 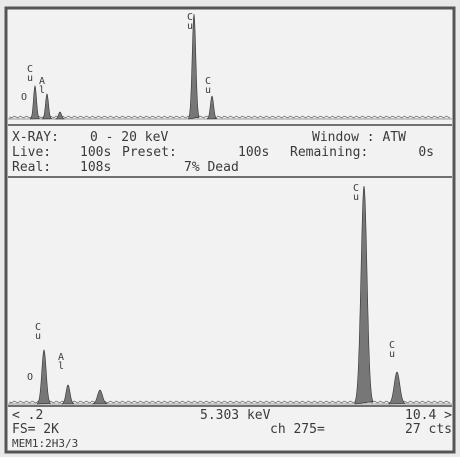 I want to click on live-label: Live:, so click(x=31, y=152).